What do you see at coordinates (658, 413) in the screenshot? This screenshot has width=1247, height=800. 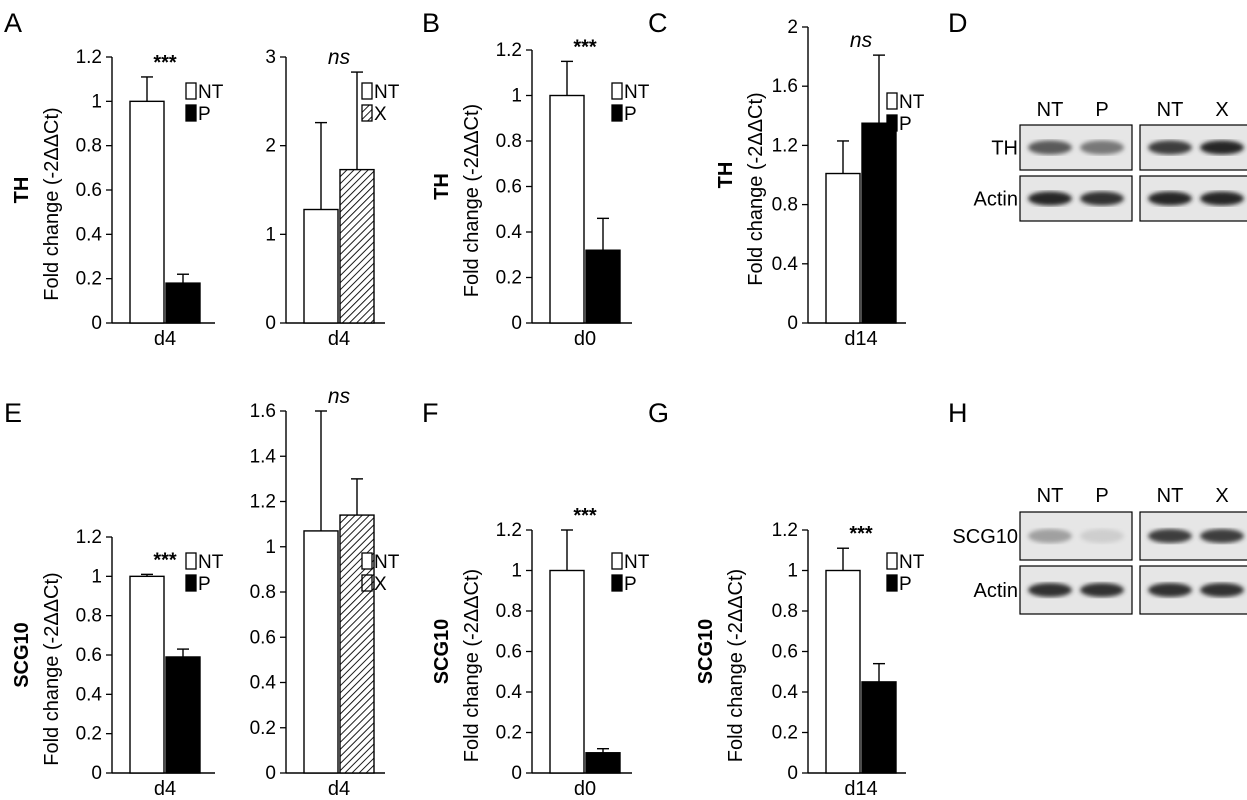 I see `panel-label-g: G` at bounding box center [658, 413].